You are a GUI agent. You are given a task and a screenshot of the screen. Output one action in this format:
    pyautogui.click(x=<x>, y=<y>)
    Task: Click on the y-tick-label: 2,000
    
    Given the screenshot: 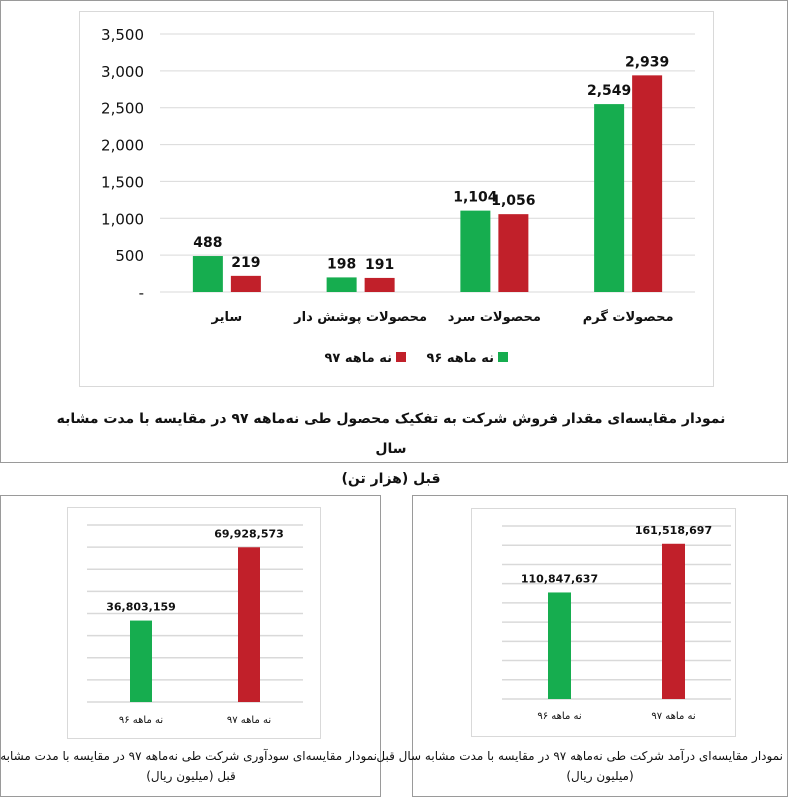 What is the action you would take?
    pyautogui.click(x=122, y=146)
    